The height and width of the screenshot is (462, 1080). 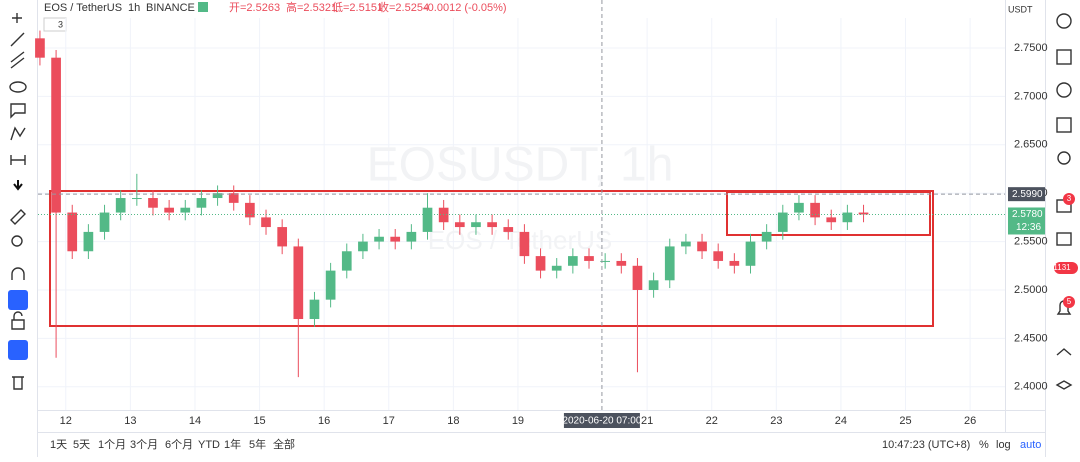 What do you see at coordinates (1031, 338) in the screenshot?
I see `y-tick-label: 2.4500` at bounding box center [1031, 338].